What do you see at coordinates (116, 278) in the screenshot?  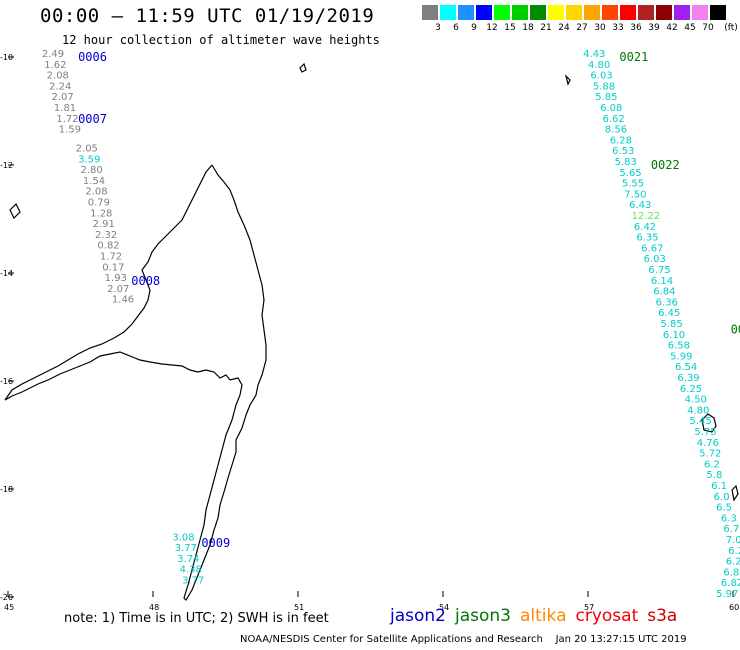 I see `swh-value: 1.93` at bounding box center [116, 278].